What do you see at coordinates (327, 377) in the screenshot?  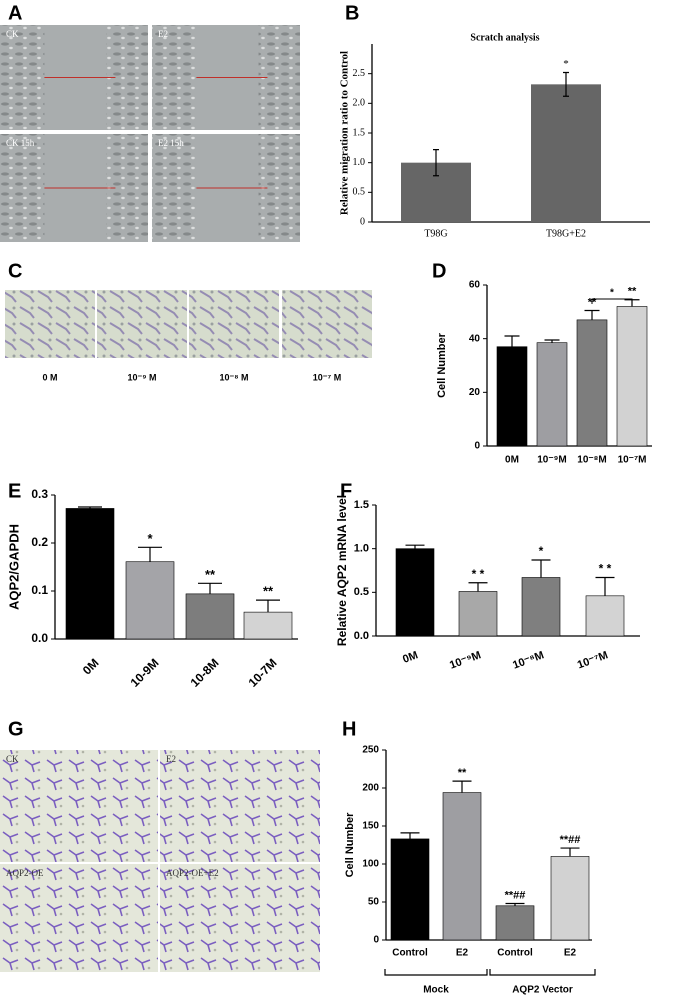 I see `image-label: 10⁻⁷ M` at bounding box center [327, 377].